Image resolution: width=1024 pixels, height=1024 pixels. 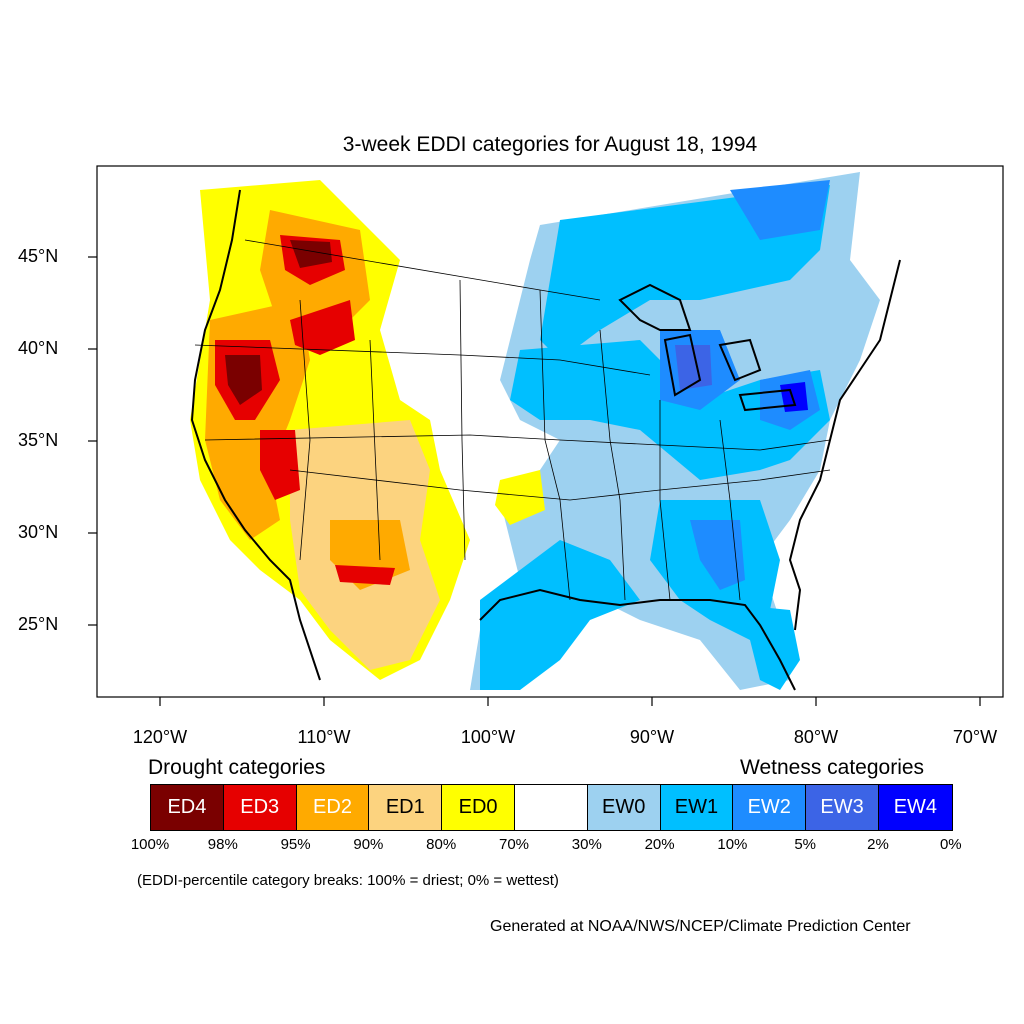 I want to click on ew1-region-midwest, so click(x=670, y=410).